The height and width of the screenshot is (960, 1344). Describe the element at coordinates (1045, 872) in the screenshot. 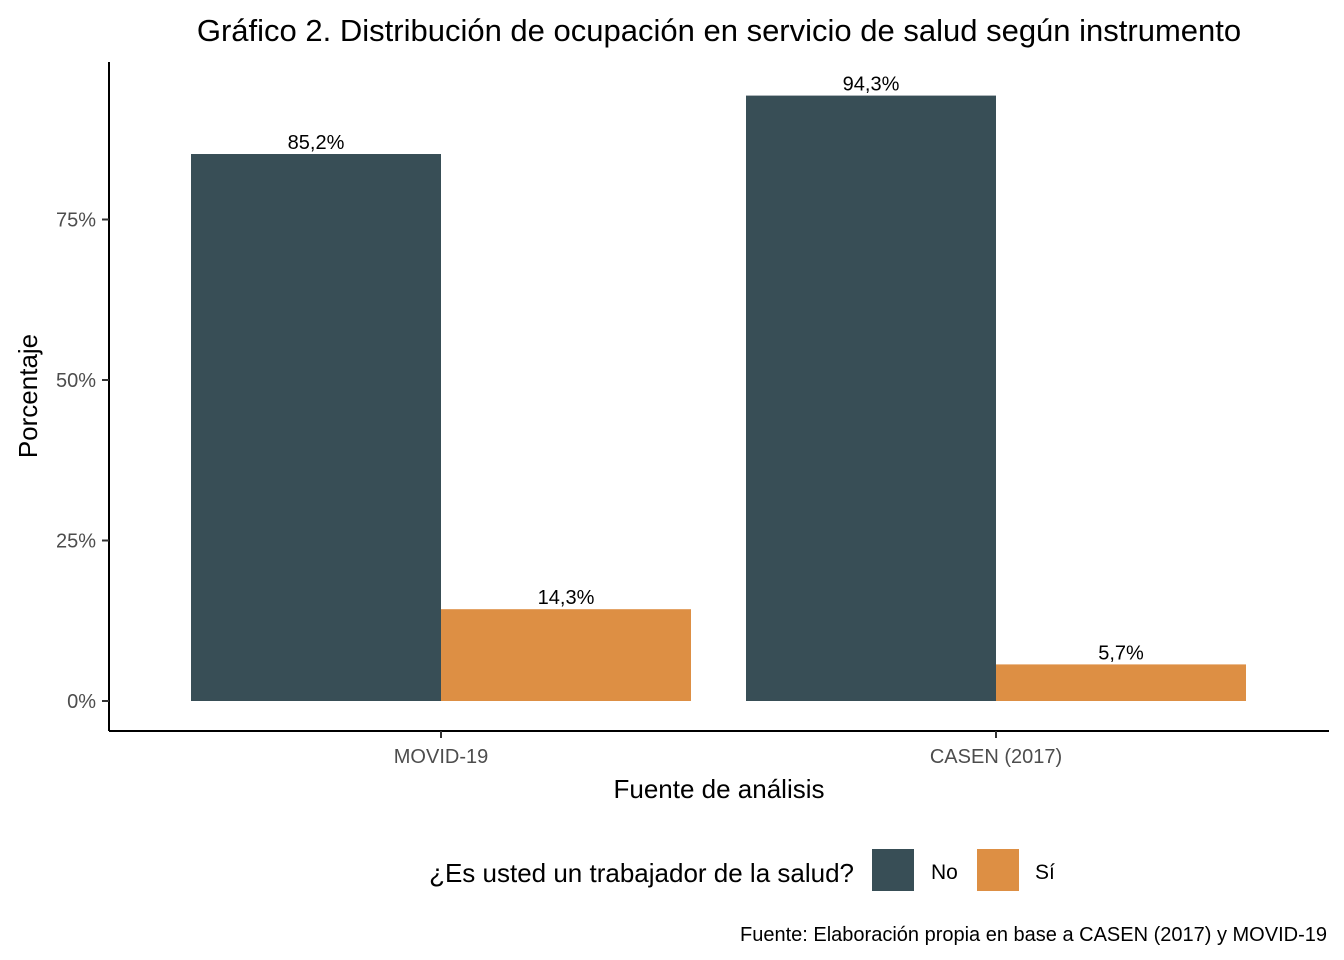

I see `legend-label-si: Sí` at that location.